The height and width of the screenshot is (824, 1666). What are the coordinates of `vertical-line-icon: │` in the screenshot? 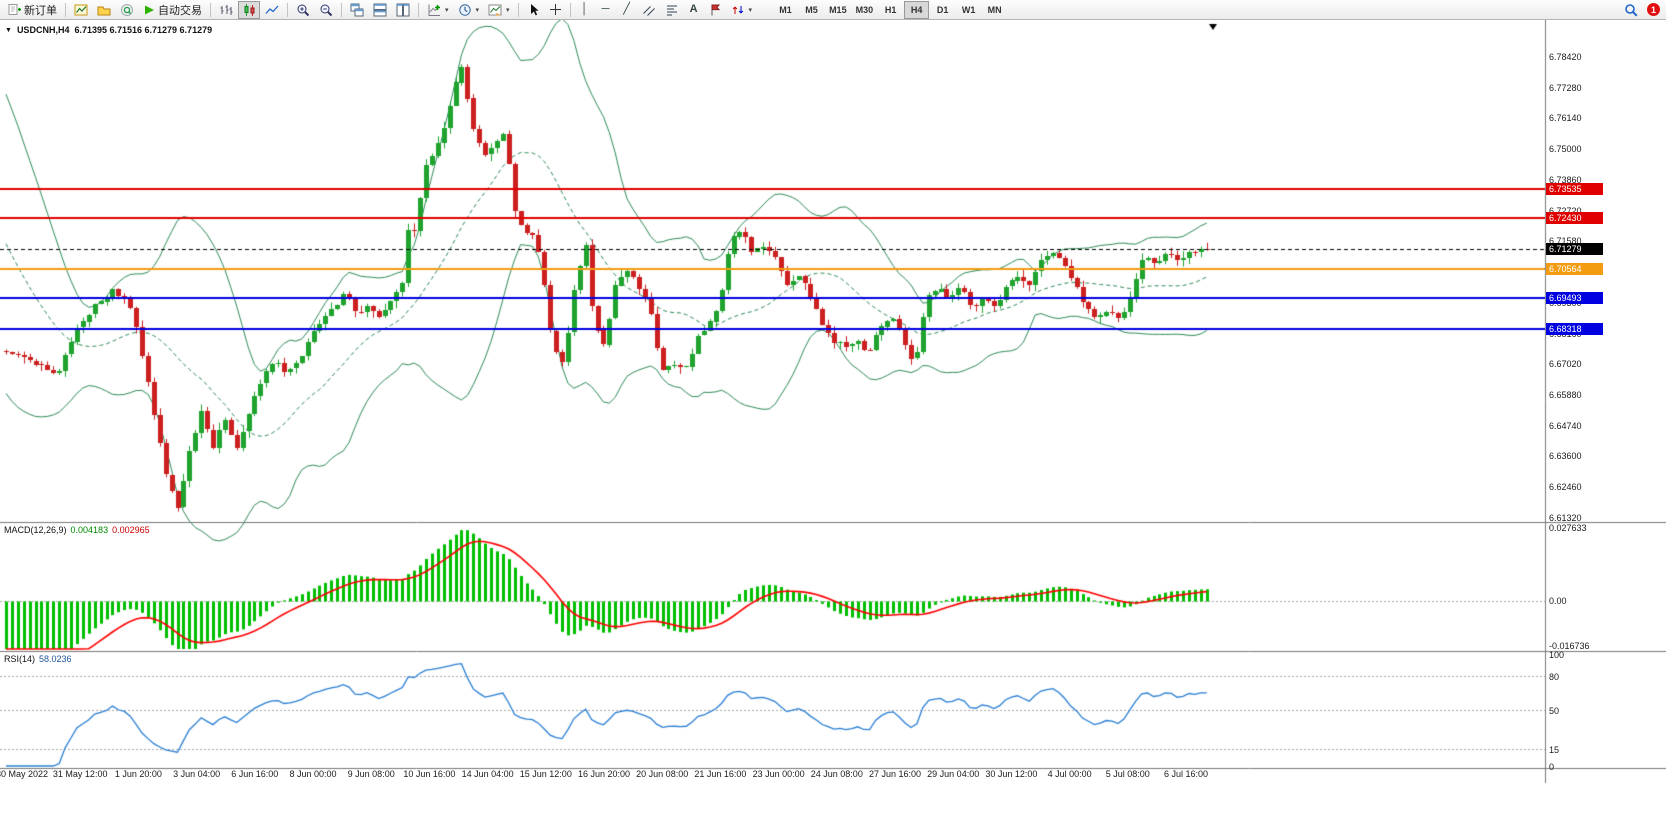 It's located at (584, 9).